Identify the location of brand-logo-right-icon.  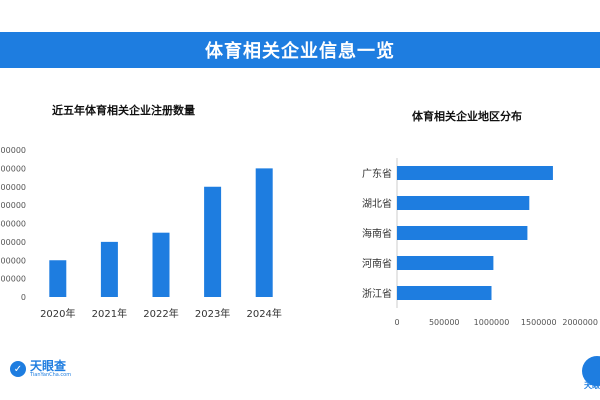
(591, 371).